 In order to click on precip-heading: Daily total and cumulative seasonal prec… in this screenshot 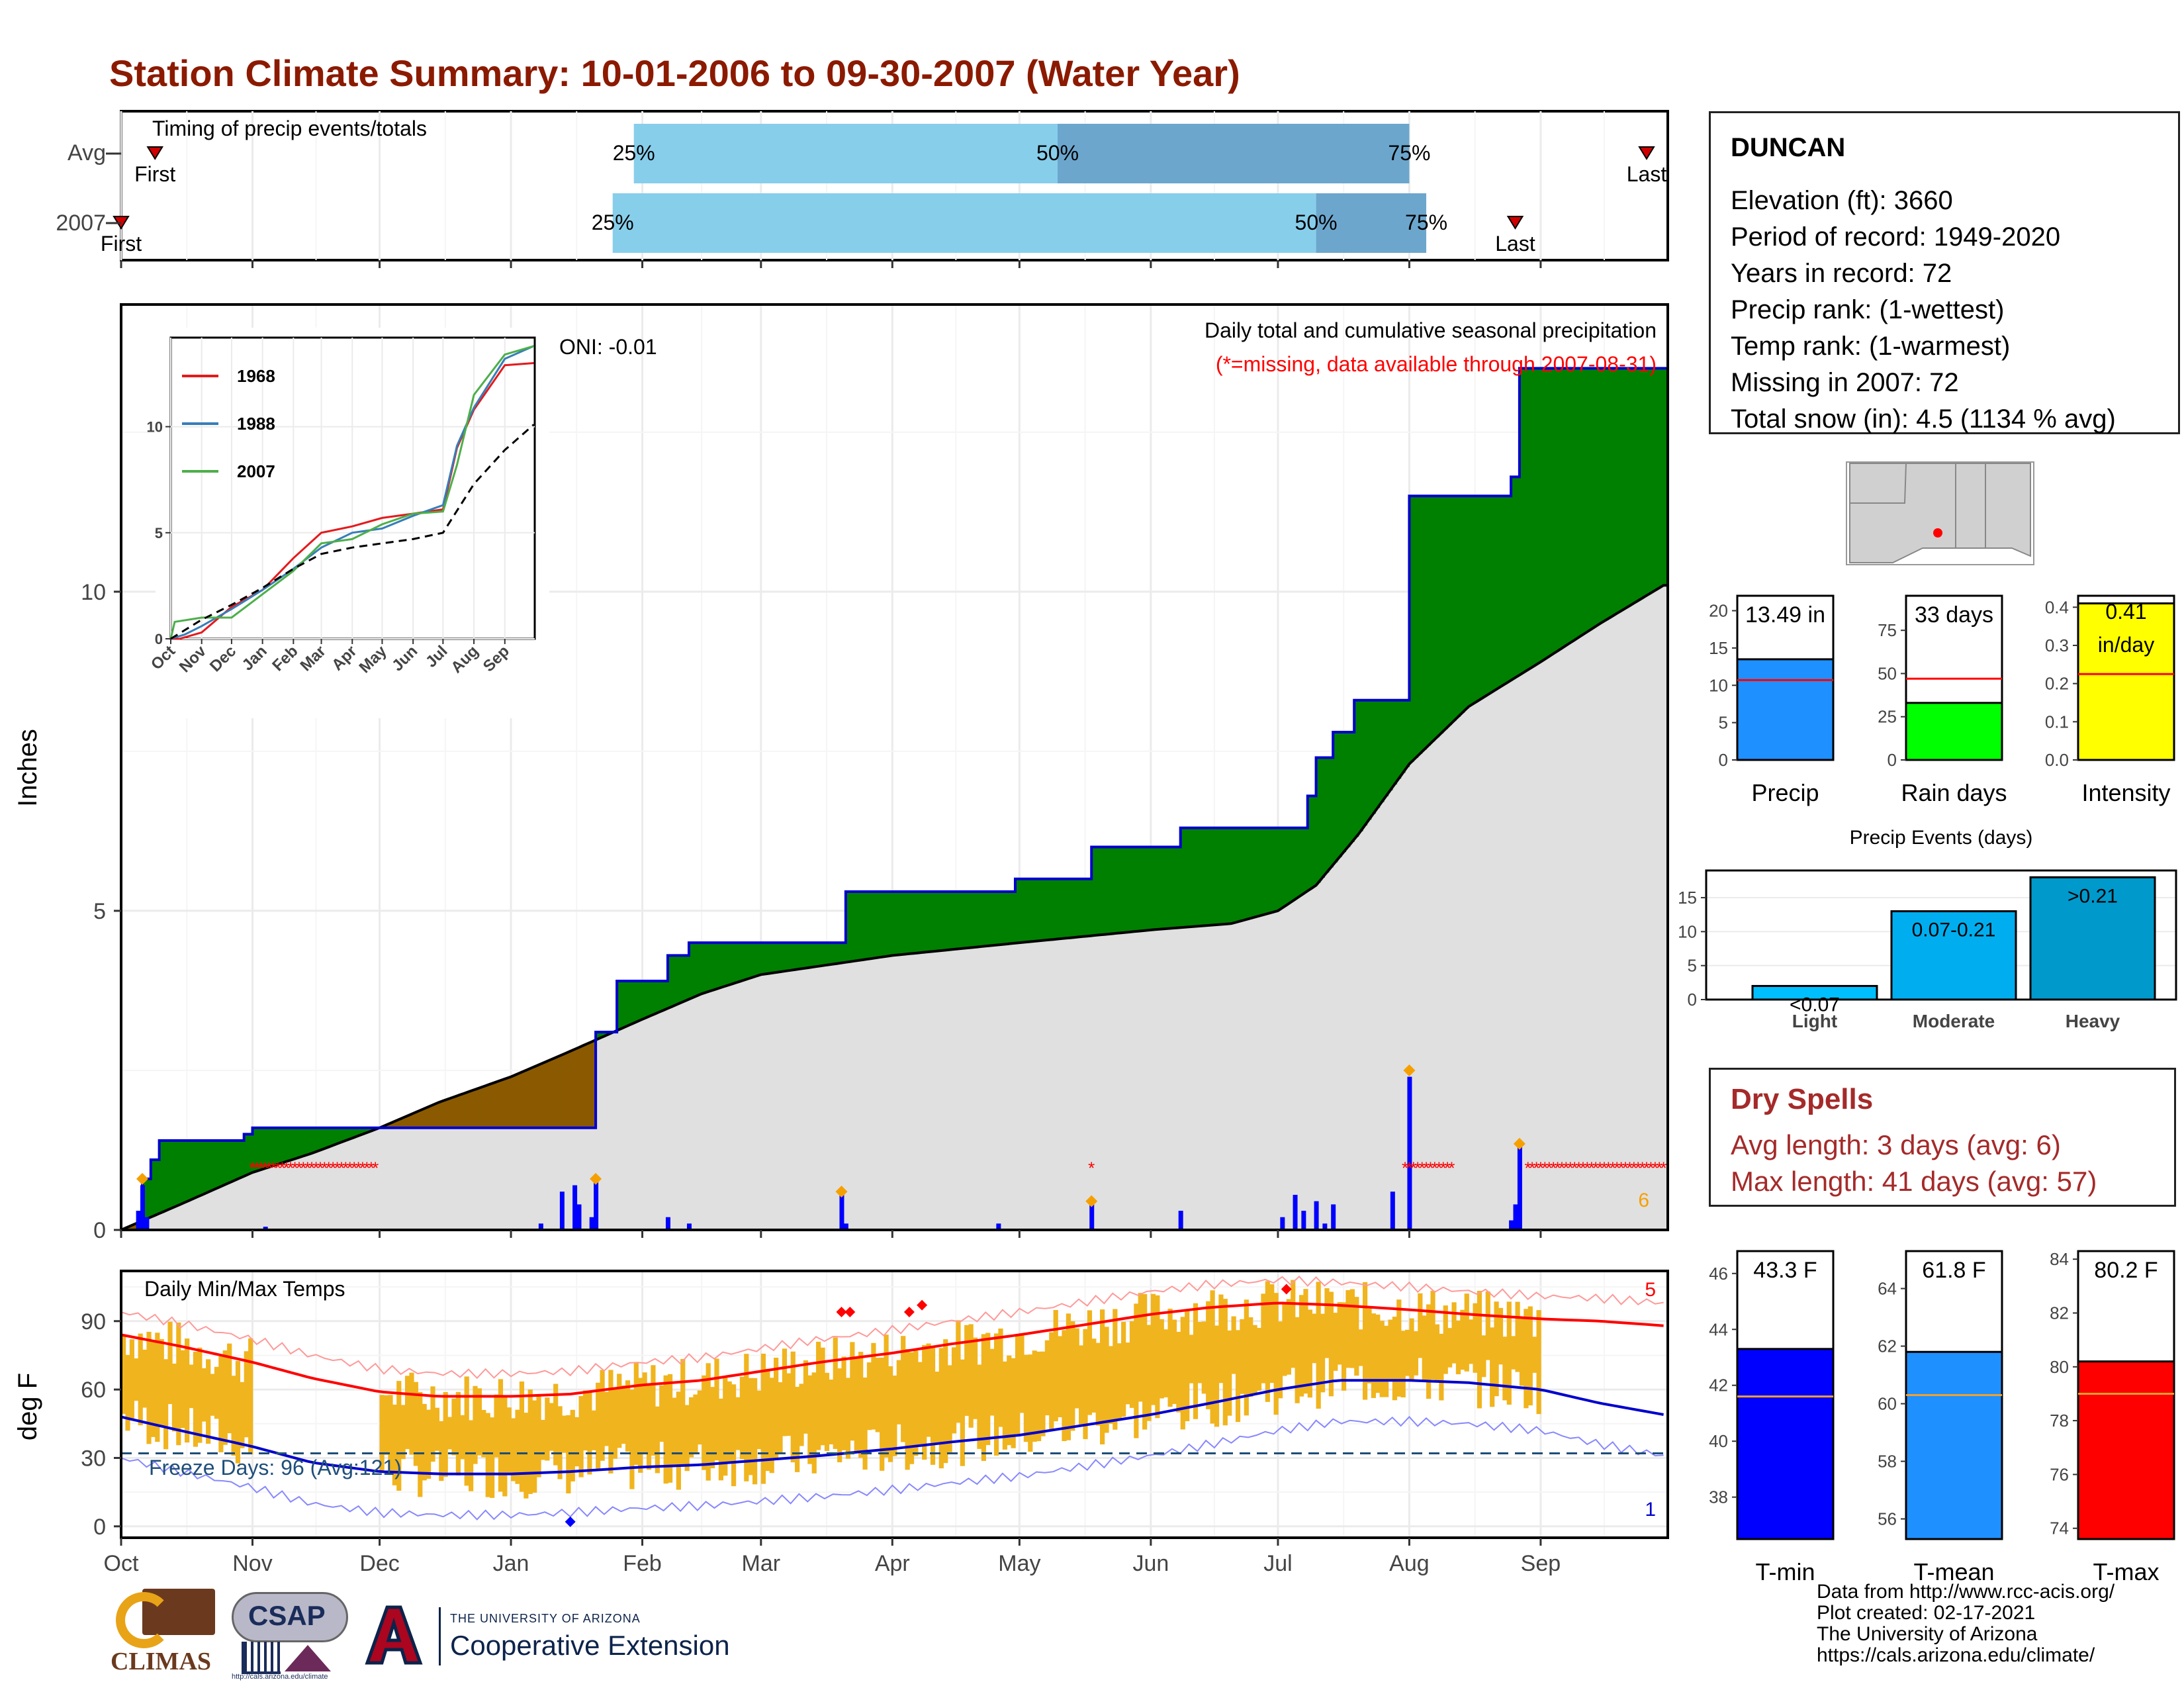, I will do `click(1431, 330)`.